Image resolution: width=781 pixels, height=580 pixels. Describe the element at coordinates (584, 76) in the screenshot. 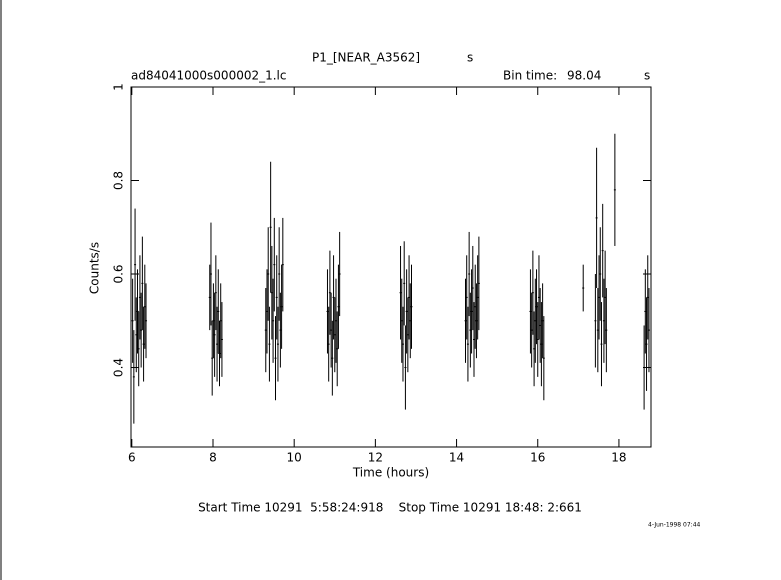

I see `bin-time: 98.04` at that location.